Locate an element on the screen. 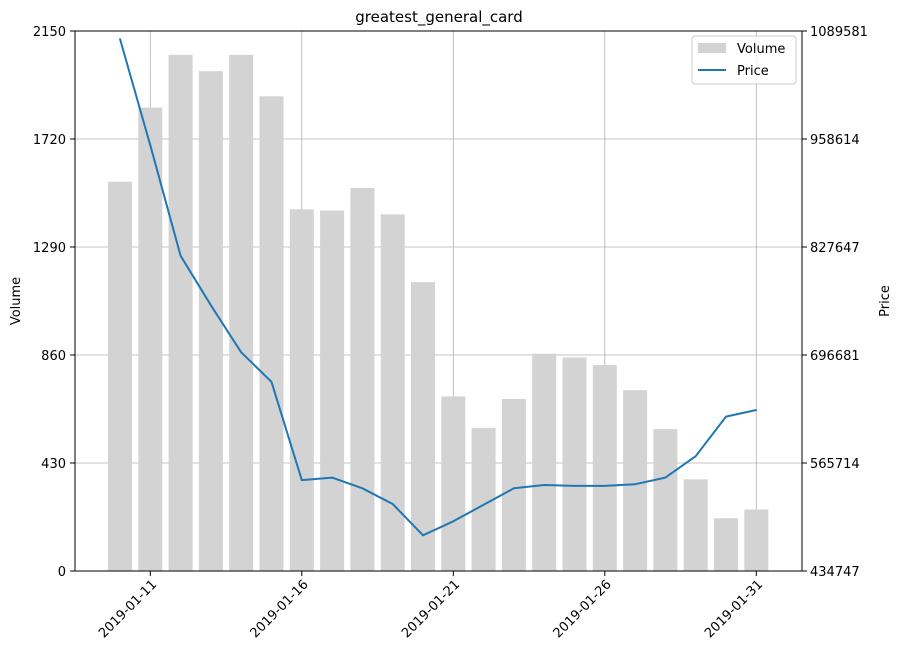 The width and height of the screenshot is (903, 657). right-tick-label: 958614 is located at coordinates (835, 140).